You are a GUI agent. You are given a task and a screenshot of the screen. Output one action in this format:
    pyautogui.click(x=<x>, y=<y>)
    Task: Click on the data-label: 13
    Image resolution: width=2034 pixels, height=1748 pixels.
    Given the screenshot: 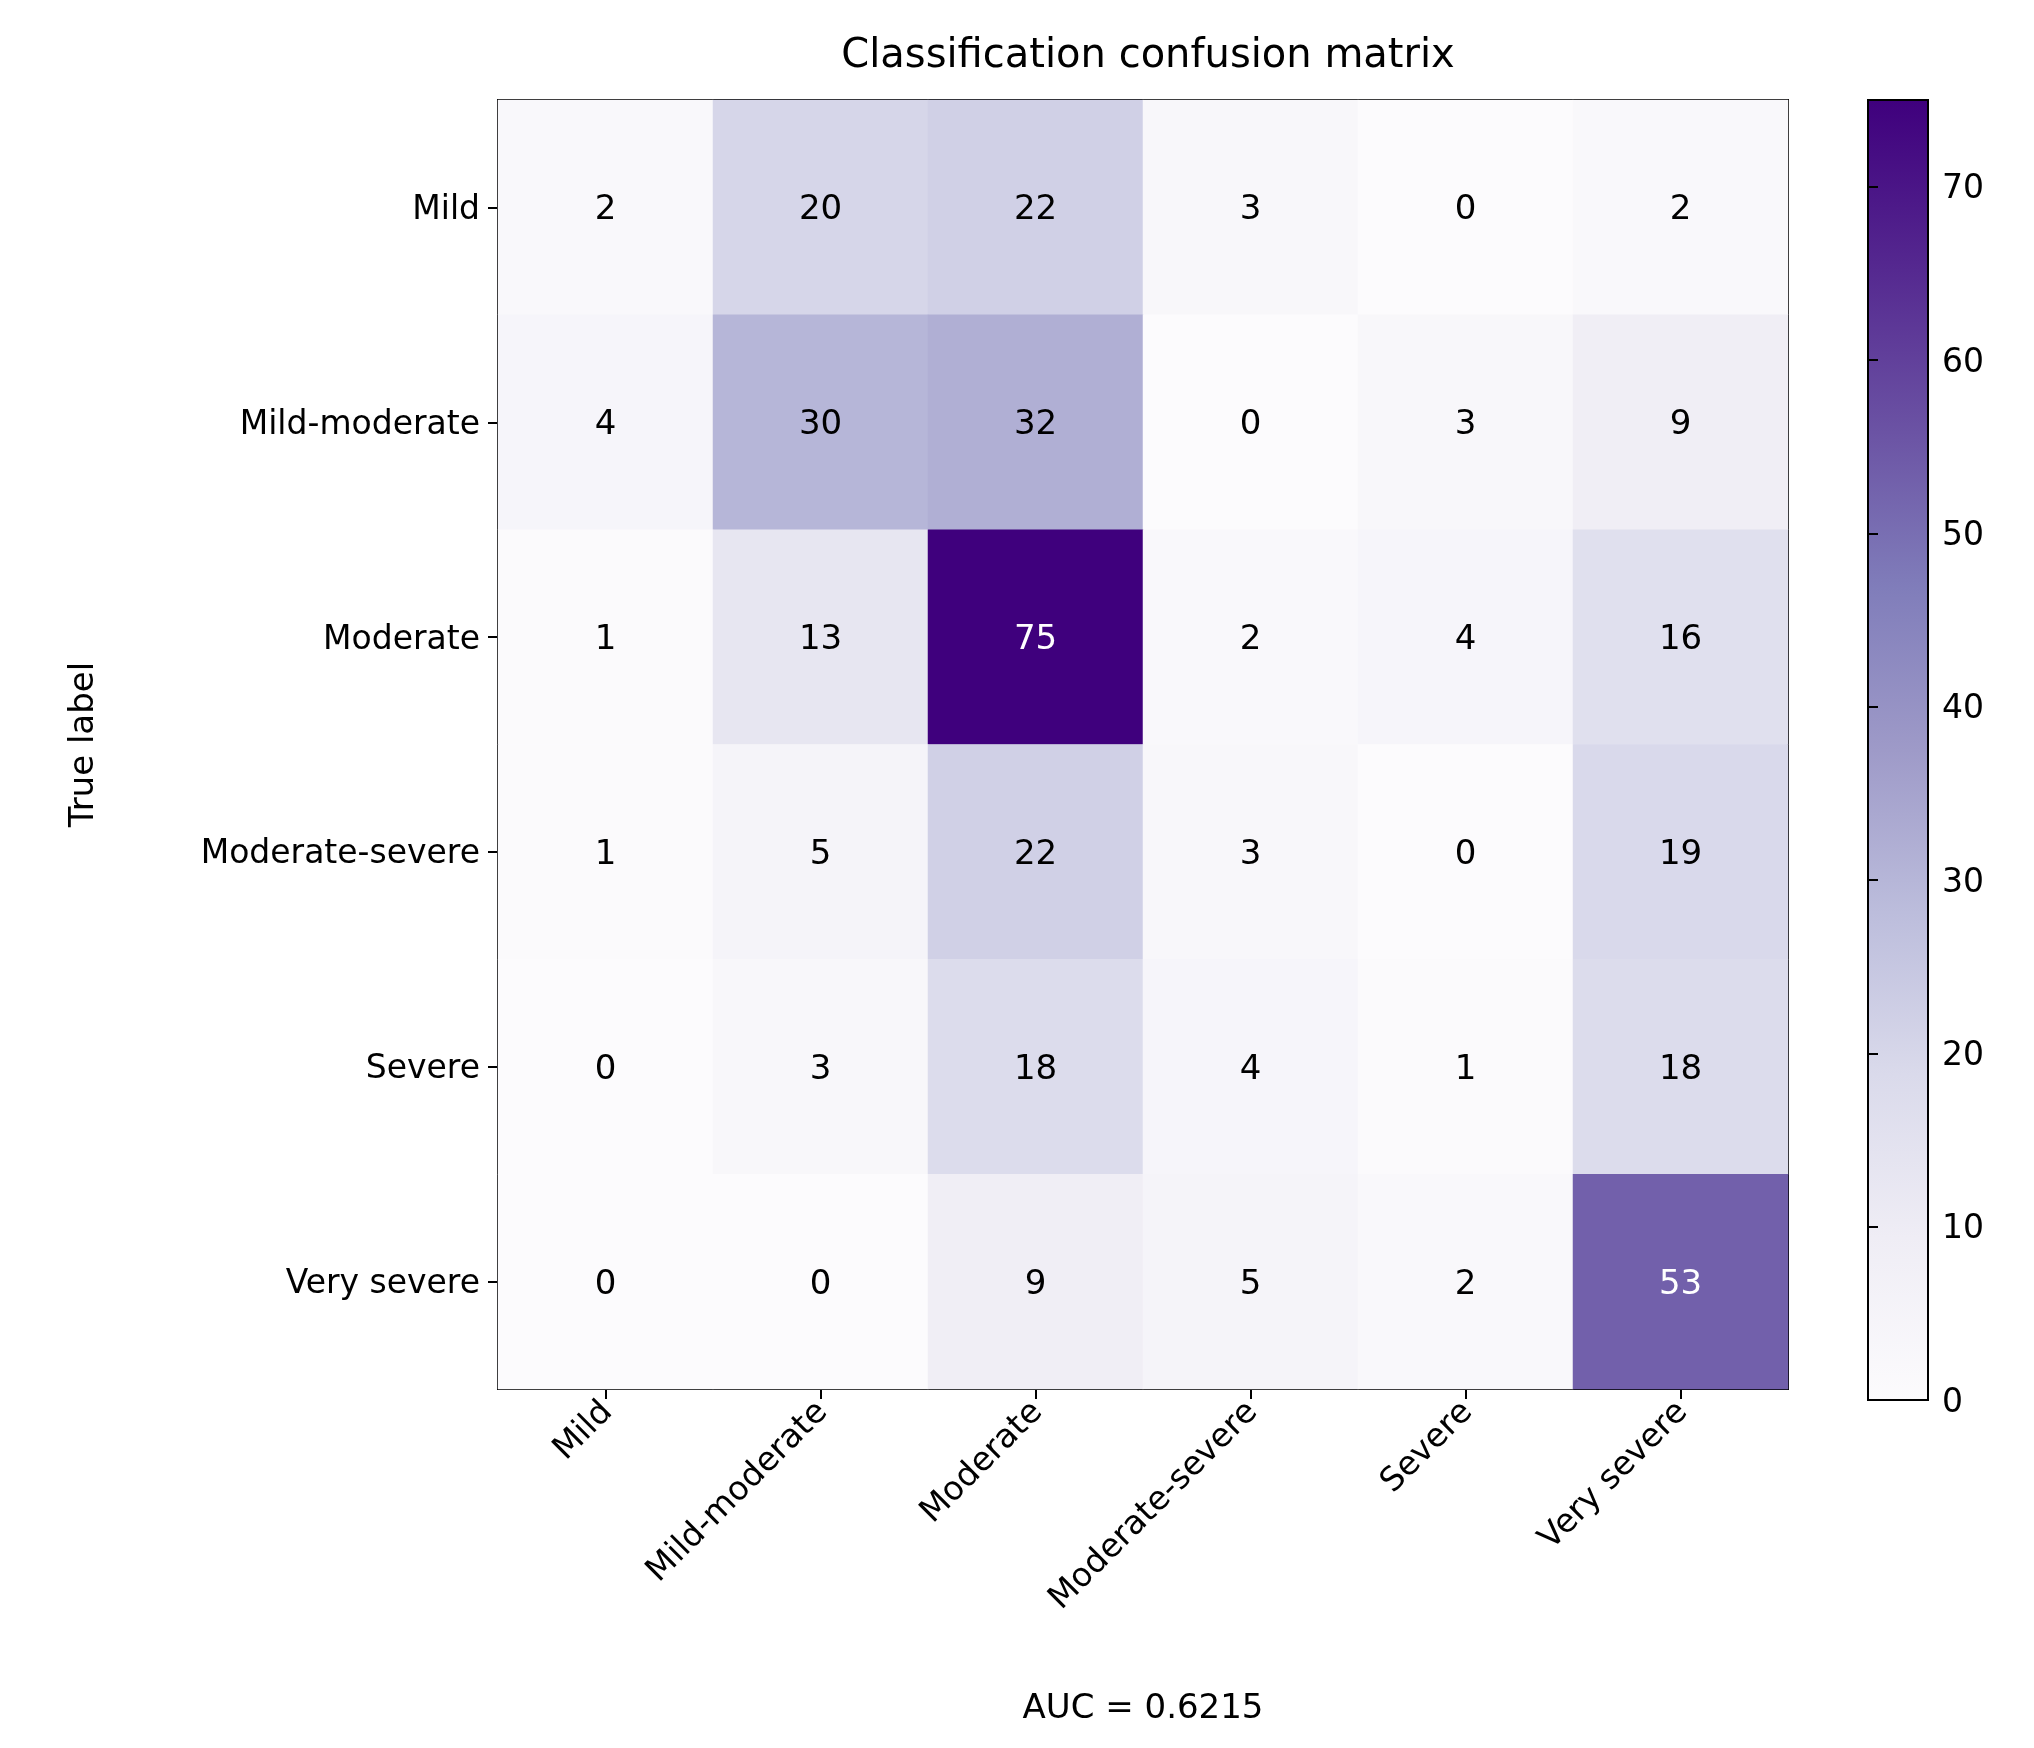 What is the action you would take?
    pyautogui.click(x=820, y=637)
    